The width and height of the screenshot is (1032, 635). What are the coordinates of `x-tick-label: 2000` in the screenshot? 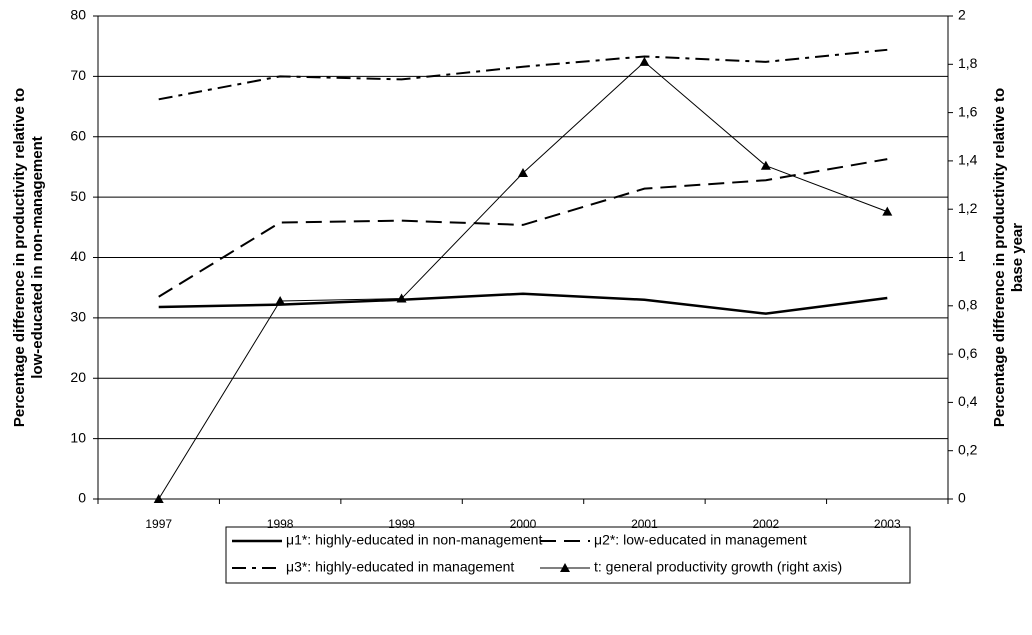 It's located at (523, 524).